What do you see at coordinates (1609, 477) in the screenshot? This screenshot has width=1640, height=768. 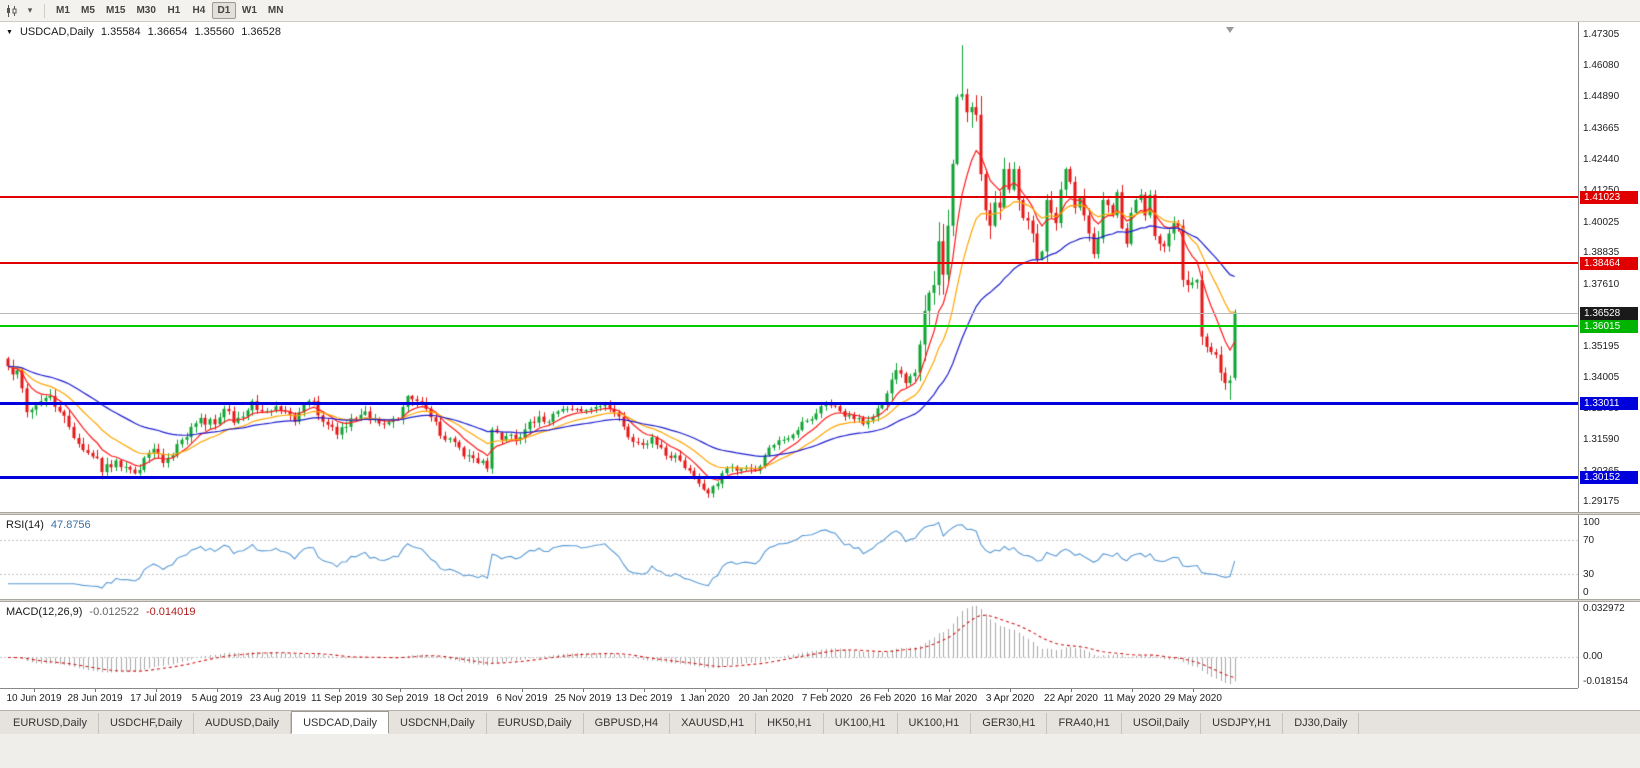 I see `price-badge: 1.30152` at bounding box center [1609, 477].